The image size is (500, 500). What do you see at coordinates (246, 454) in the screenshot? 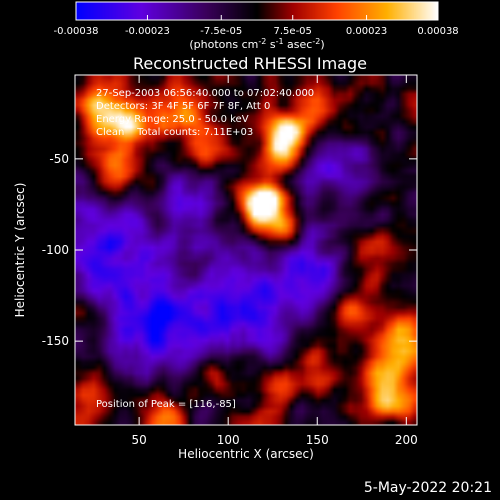
I see `x-axis-label: Heliocentric X (arcsec)` at bounding box center [246, 454].